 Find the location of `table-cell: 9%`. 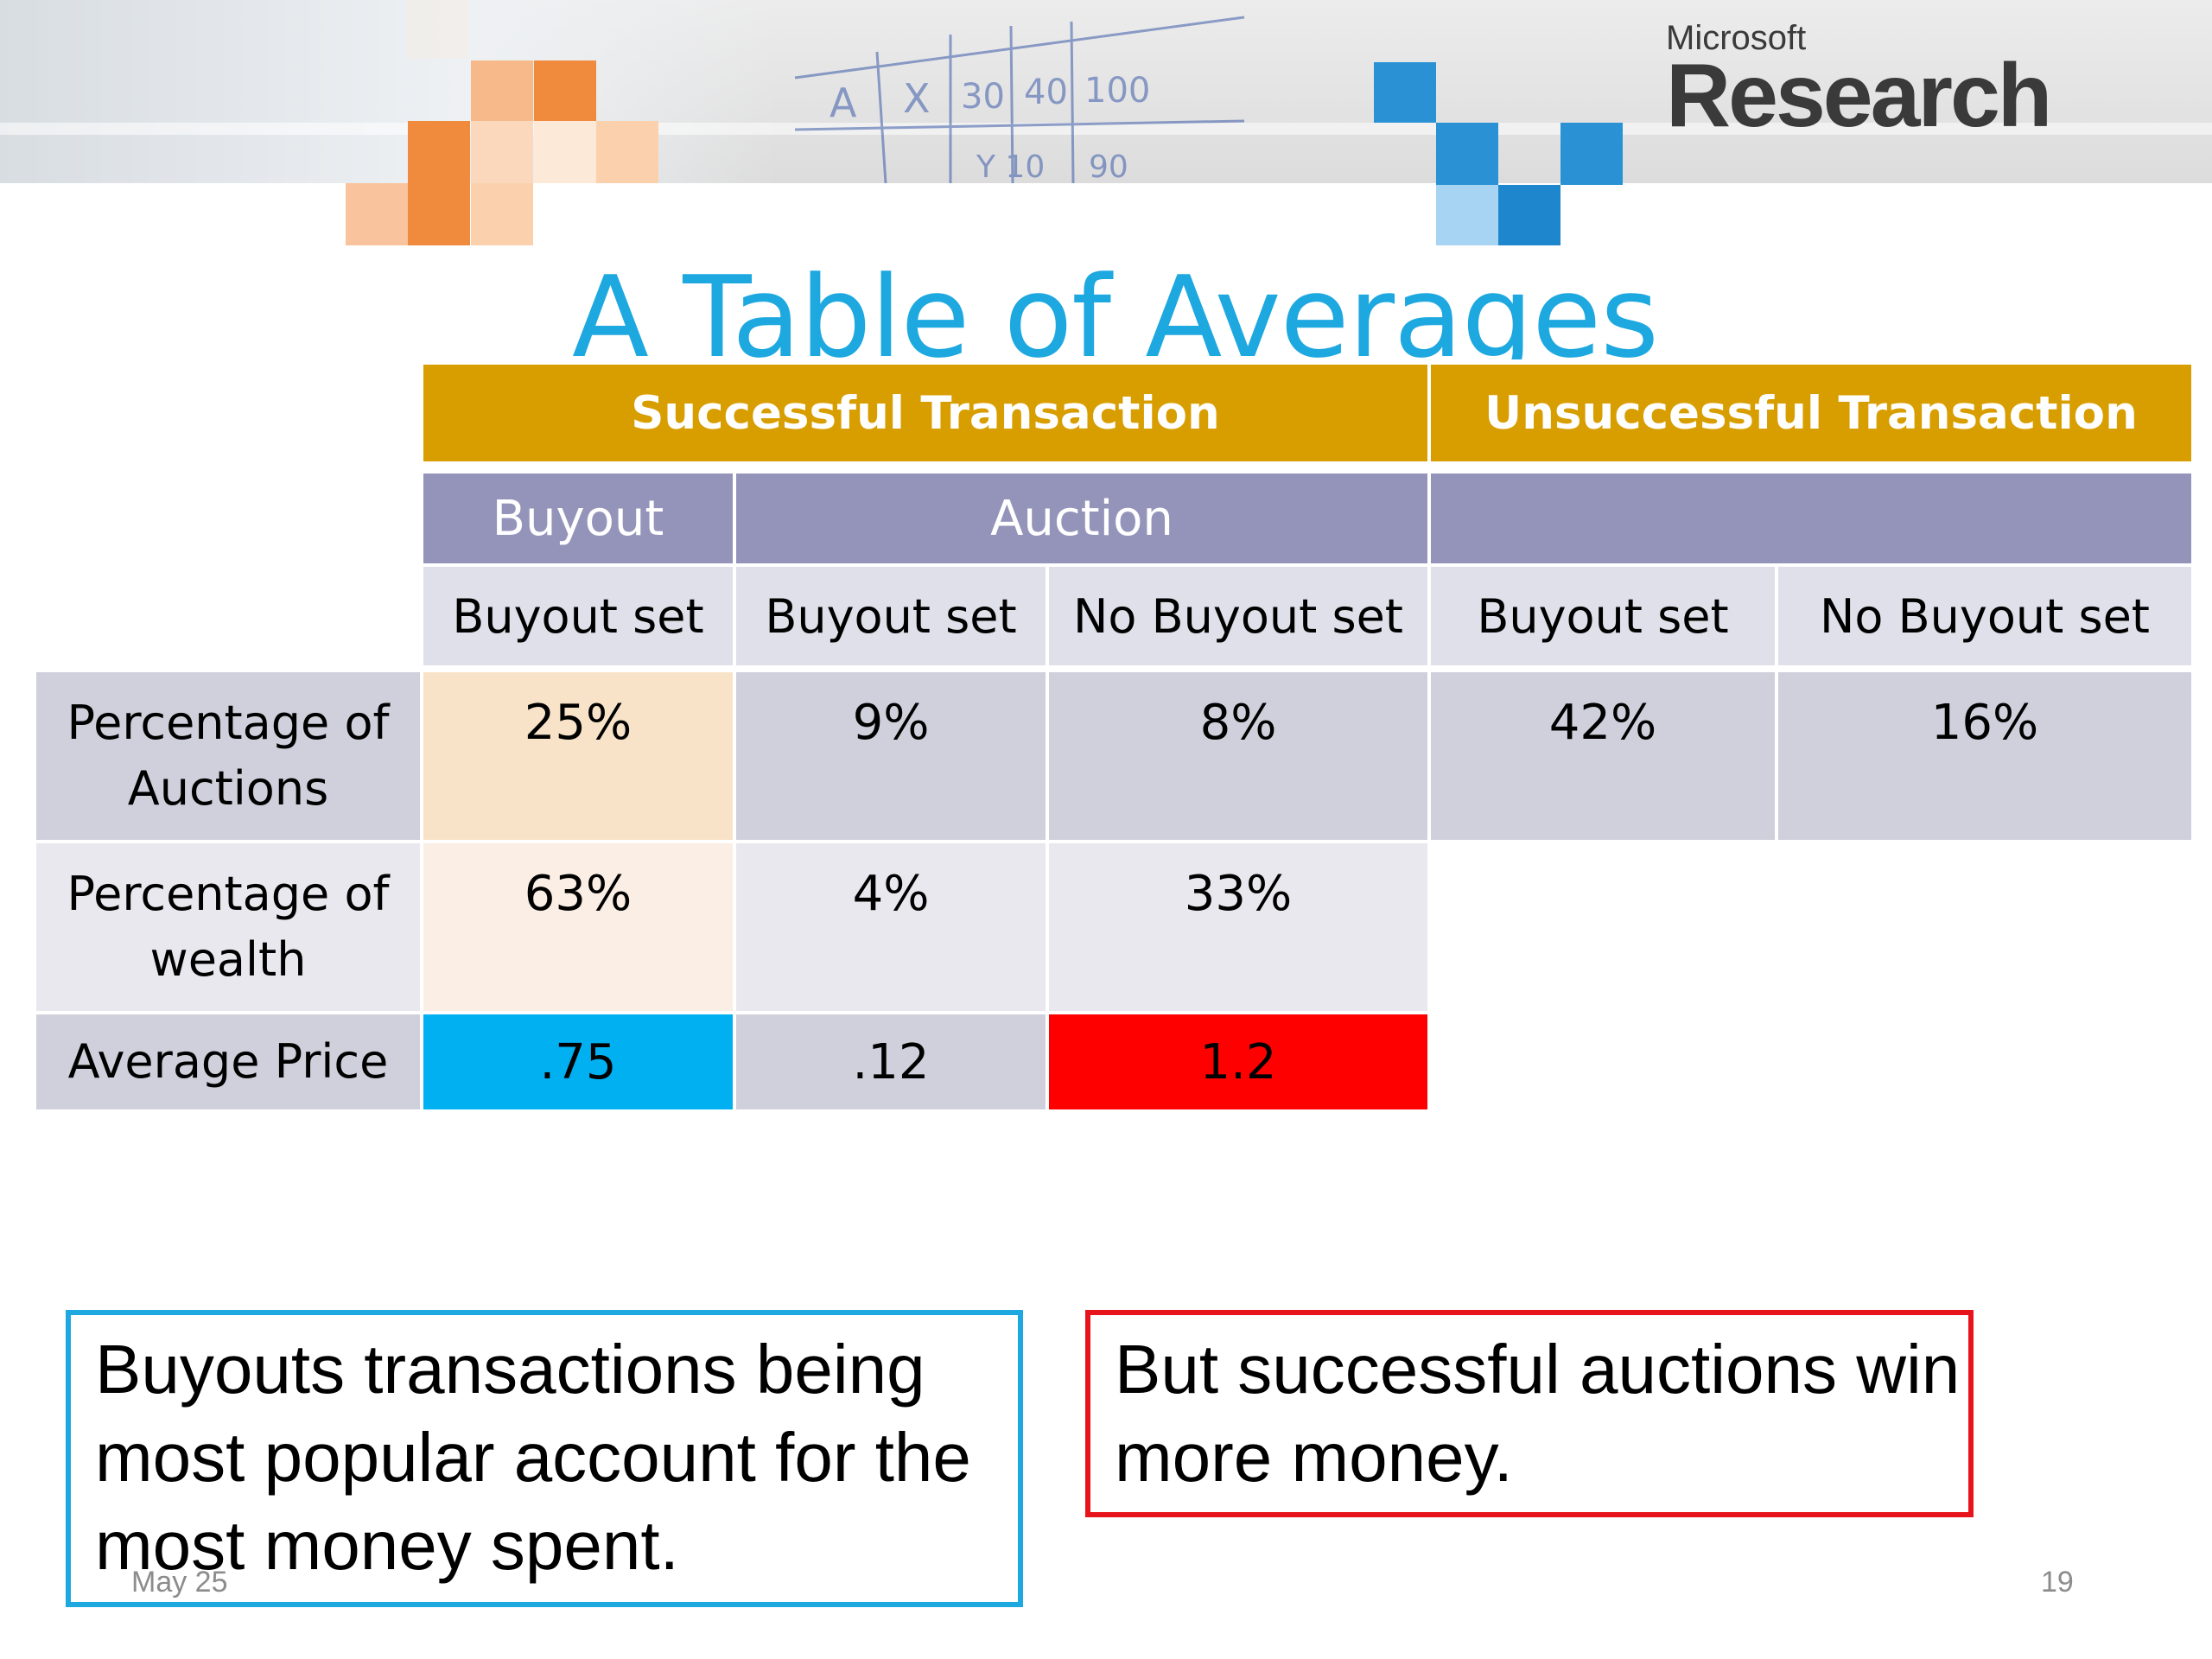

table-cell: 9% is located at coordinates (891, 756).